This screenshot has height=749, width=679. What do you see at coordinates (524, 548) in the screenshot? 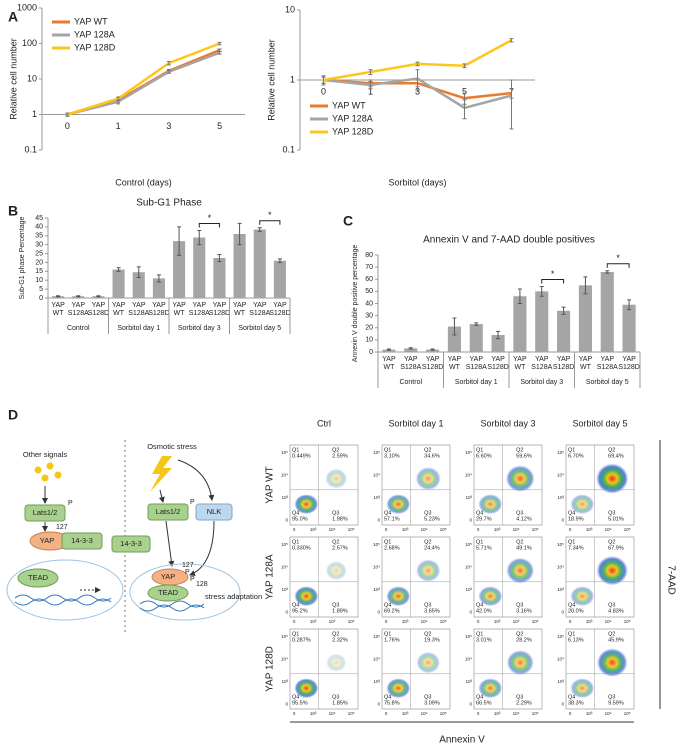
I see `quadrant-value: 49.1%` at bounding box center [524, 548].